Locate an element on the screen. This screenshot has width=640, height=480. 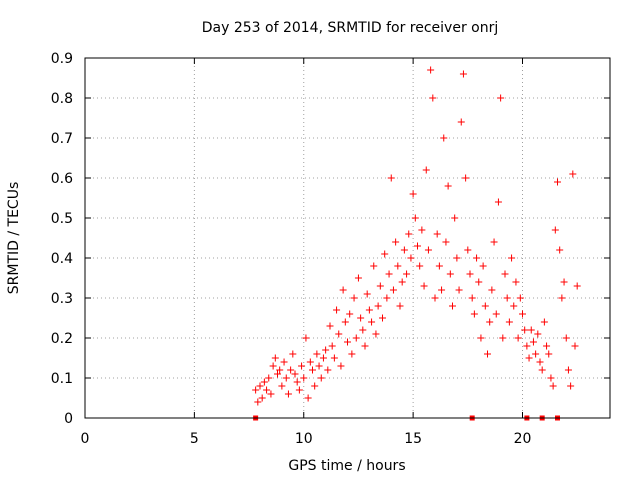
x-tick-label: 10 is located at coordinates (304, 439).